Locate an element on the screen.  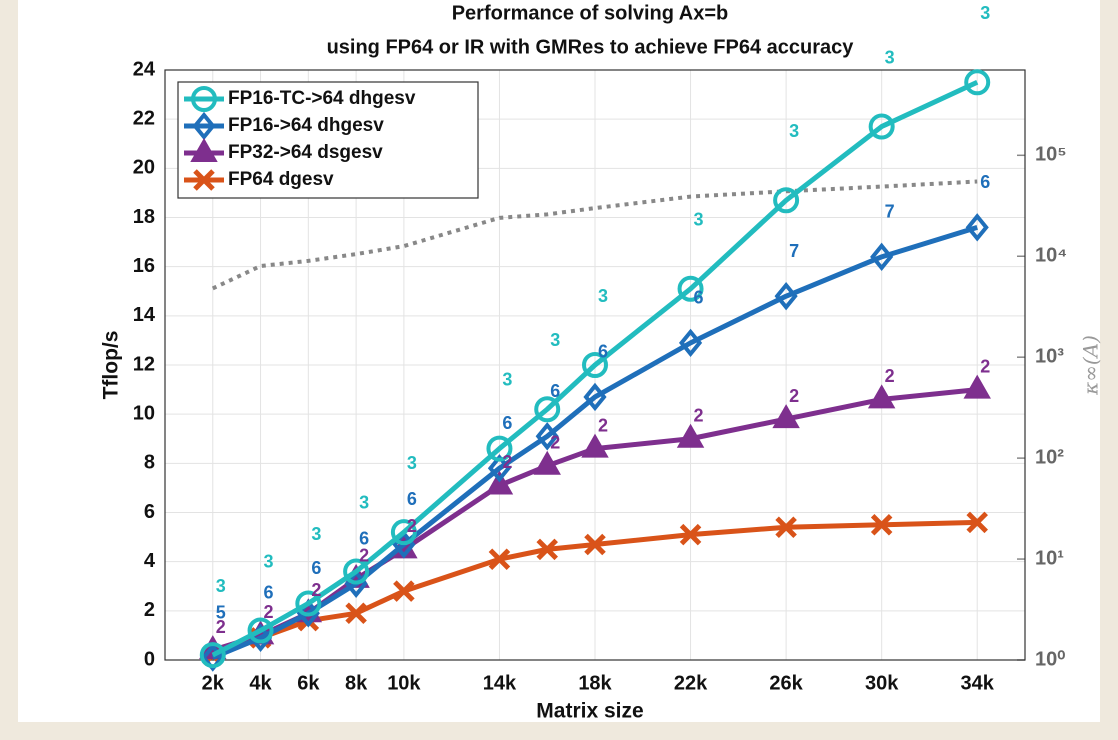
y-tick-label: 14 is located at coordinates (144, 315).